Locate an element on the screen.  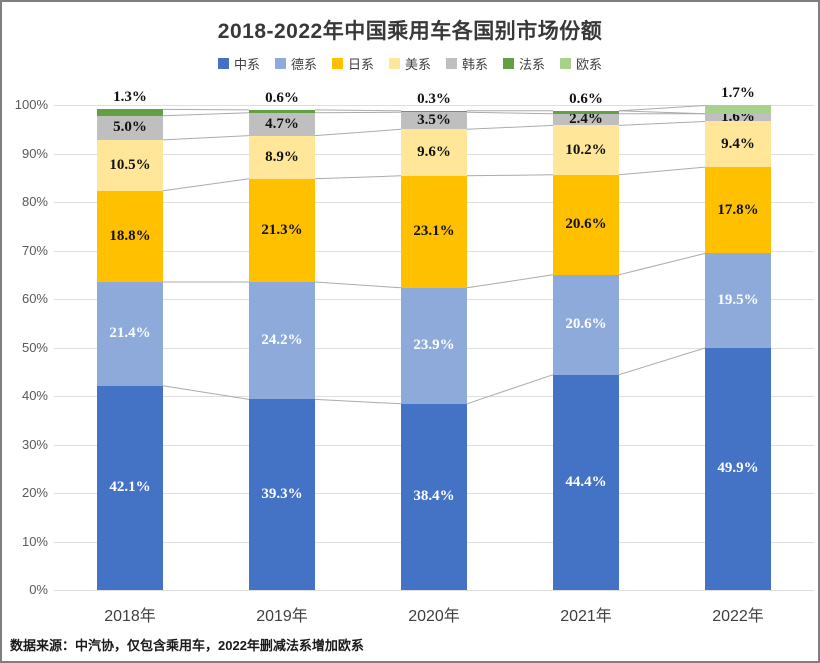
x-axis-category-label: 2021年 is located at coordinates (586, 616).